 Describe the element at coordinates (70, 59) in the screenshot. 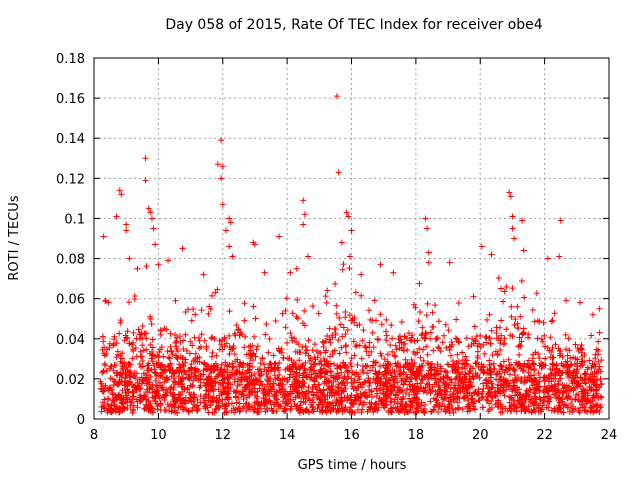

I see `y-tick-label: 0.18` at that location.